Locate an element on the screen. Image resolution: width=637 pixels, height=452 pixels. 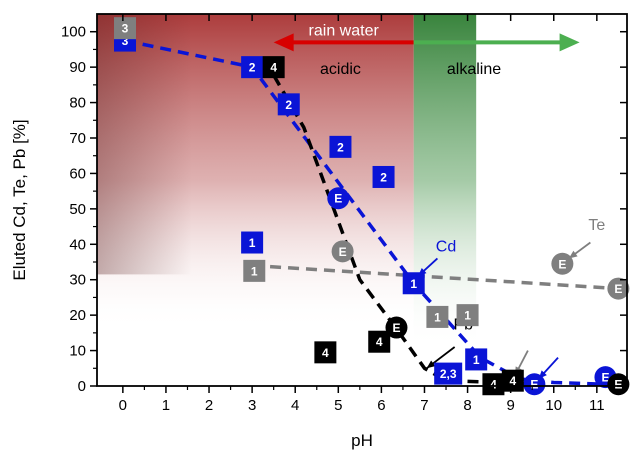
x-tick-label: 8 is located at coordinates (467, 405).